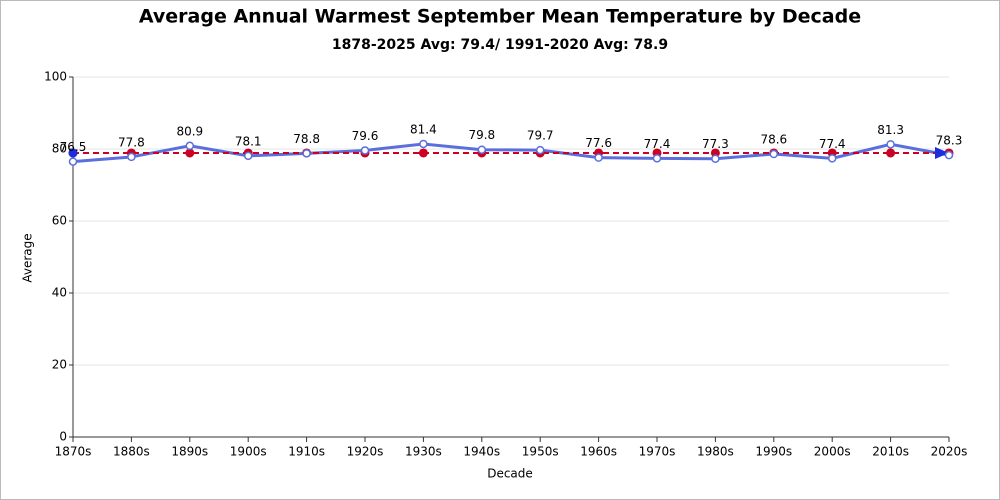 The image size is (1000, 500). Describe the element at coordinates (59, 365) in the screenshot. I see `y-tick-label: 20` at that location.